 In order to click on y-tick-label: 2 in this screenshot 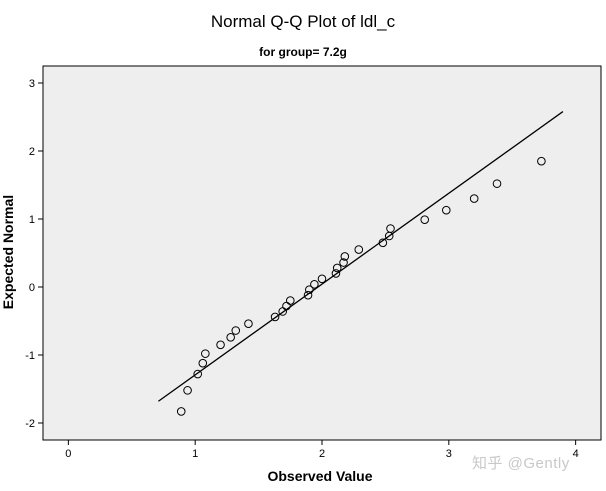, I will do `click(32, 152)`.